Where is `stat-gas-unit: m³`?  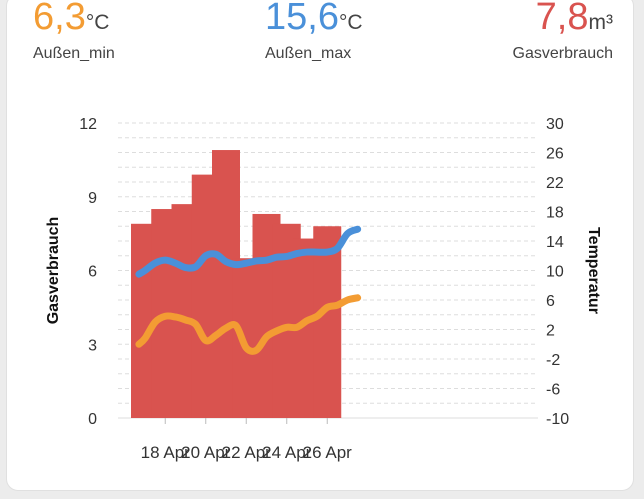 stat-gas-unit: m³ is located at coordinates (601, 22).